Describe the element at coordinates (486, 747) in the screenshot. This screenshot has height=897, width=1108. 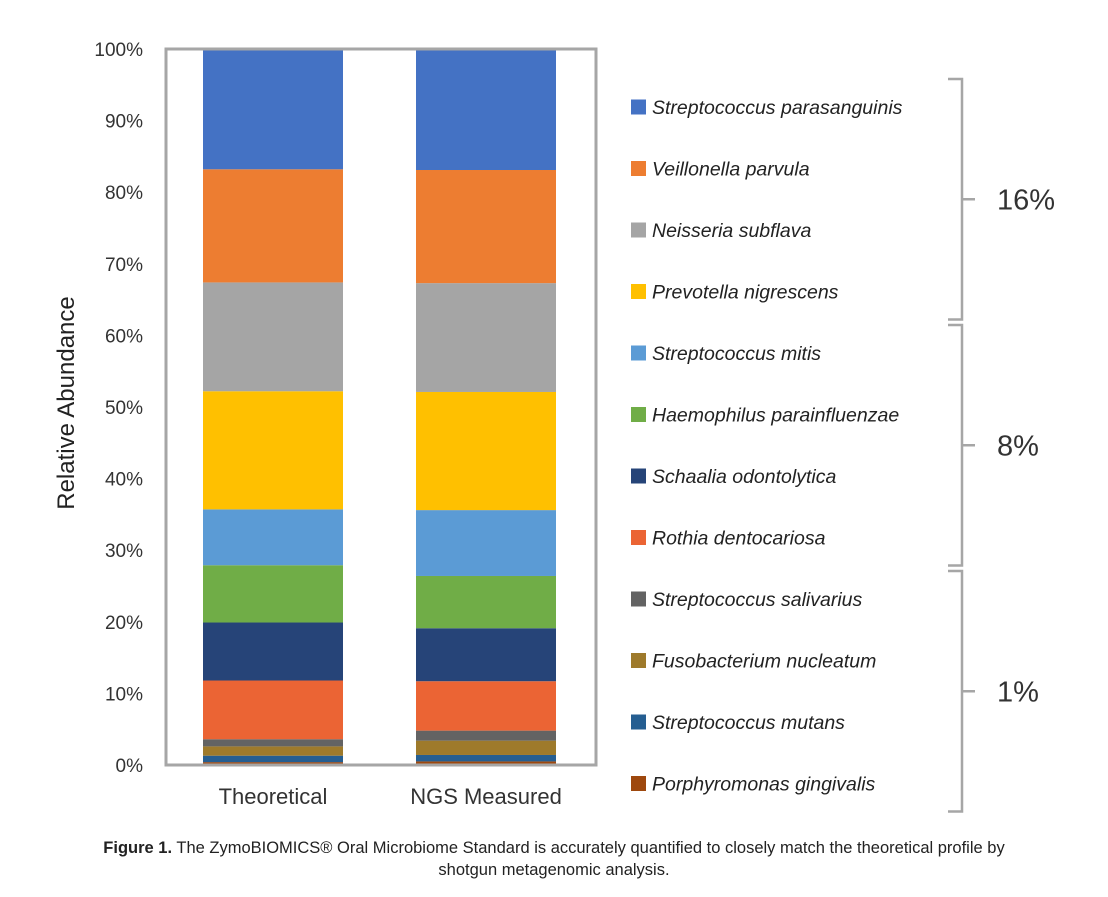
I see `bar-ngs-measured-fusobacterium-nucleatum` at that location.